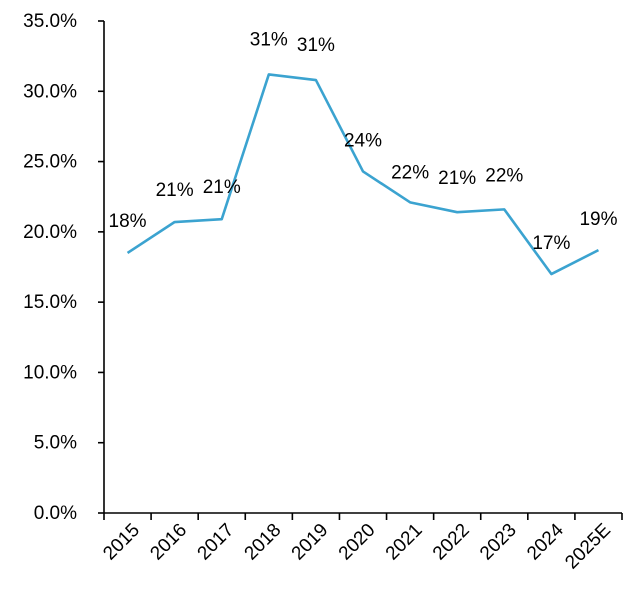 Image resolution: width=644 pixels, height=590 pixels. I want to click on y-tick-label: 20.0%, so click(50, 232).